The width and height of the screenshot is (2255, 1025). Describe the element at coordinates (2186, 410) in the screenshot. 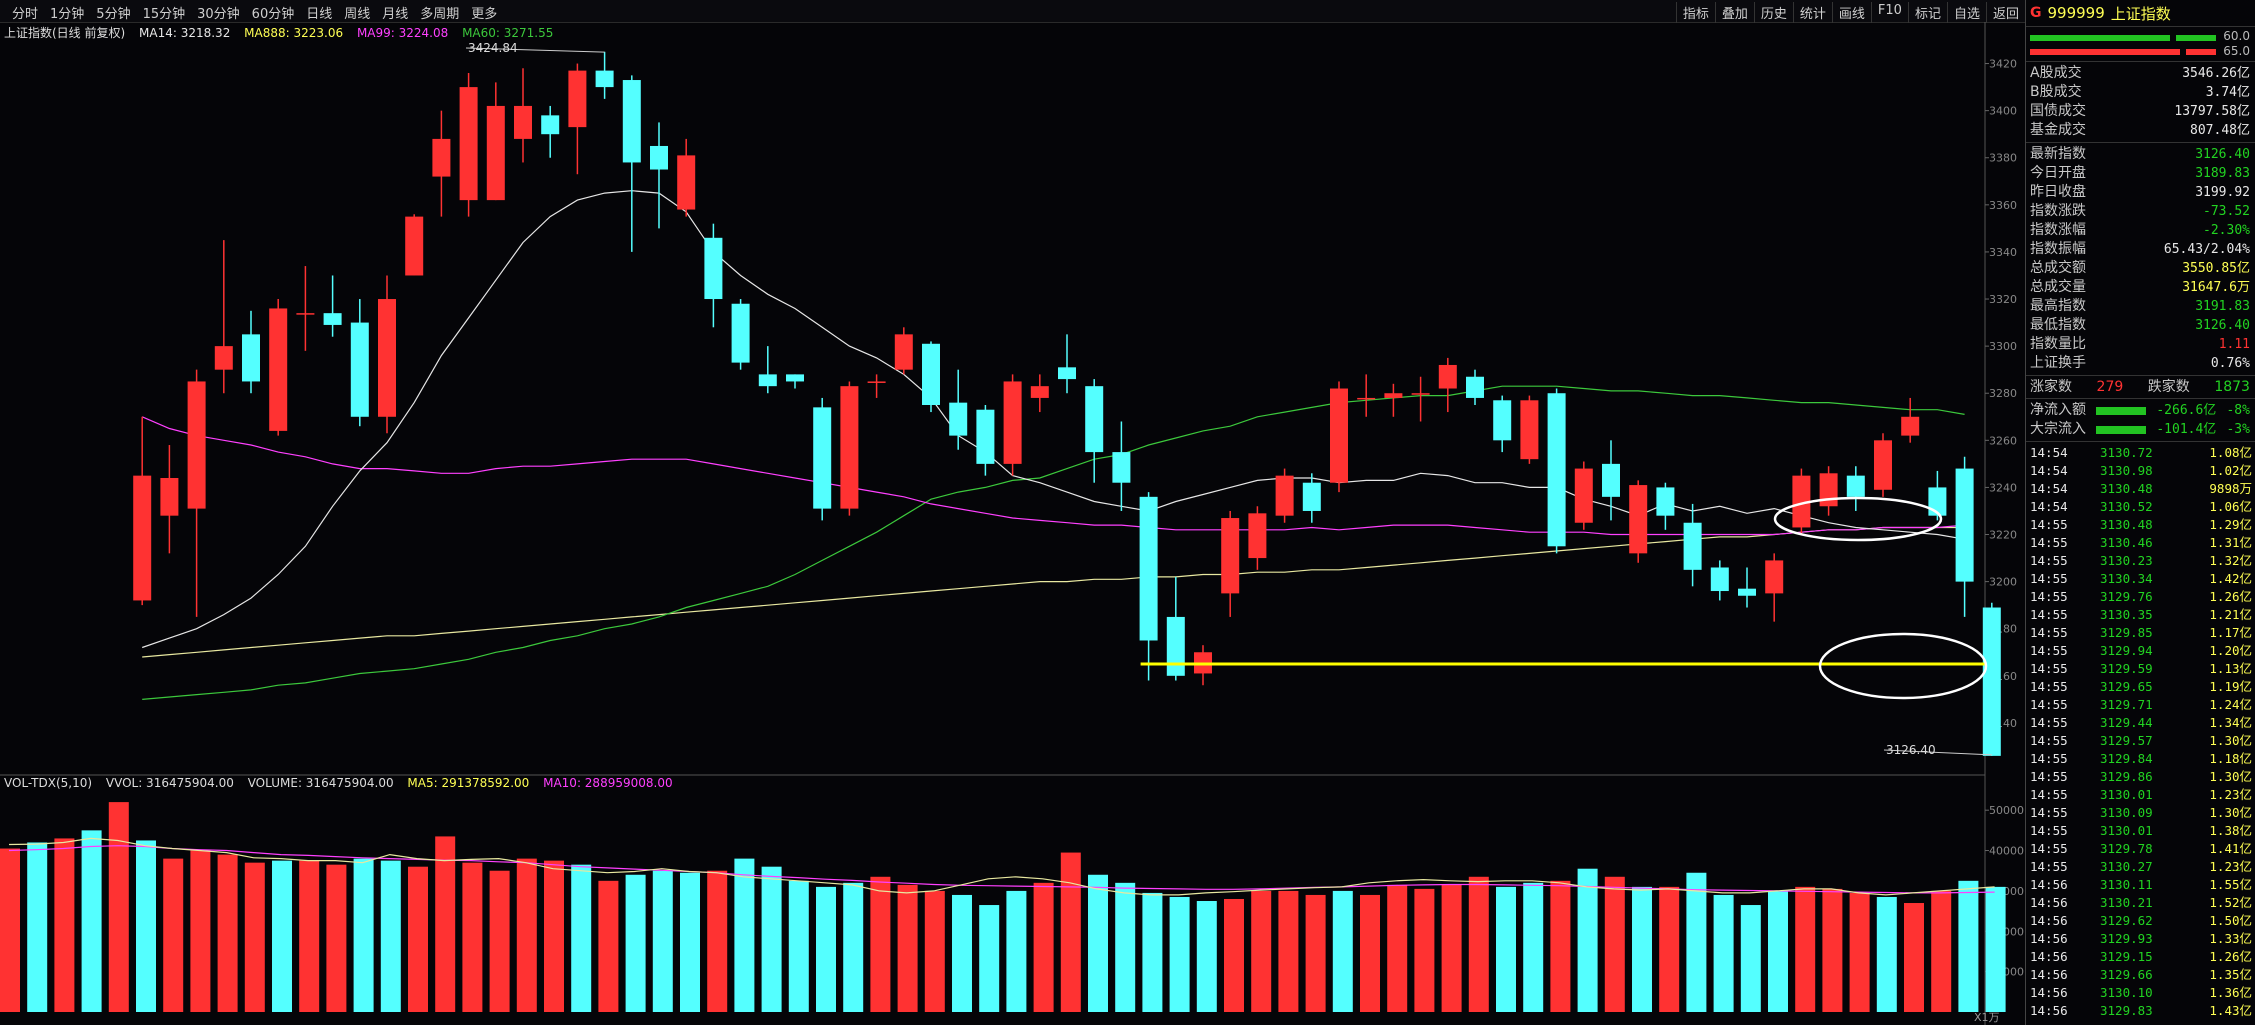

I see `flow-value: -266.6亿` at that location.